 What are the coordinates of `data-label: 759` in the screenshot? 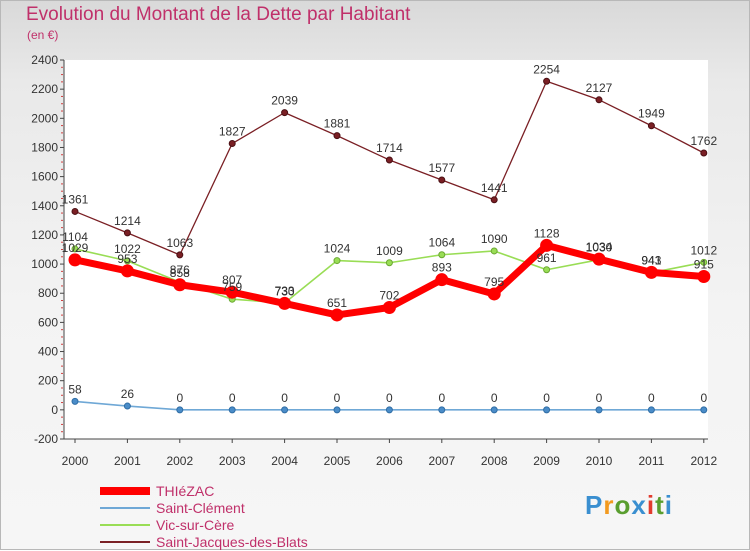 It's located at (232, 287).